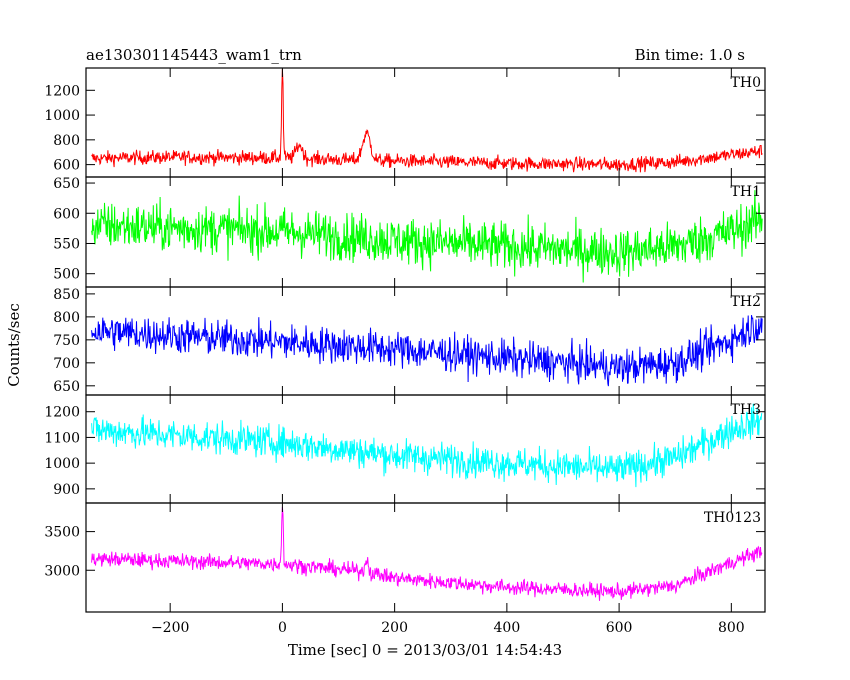 This screenshot has height=680, width=850. I want to click on panel-th1: 500 550 600 650 TH1, so click(409, 232).